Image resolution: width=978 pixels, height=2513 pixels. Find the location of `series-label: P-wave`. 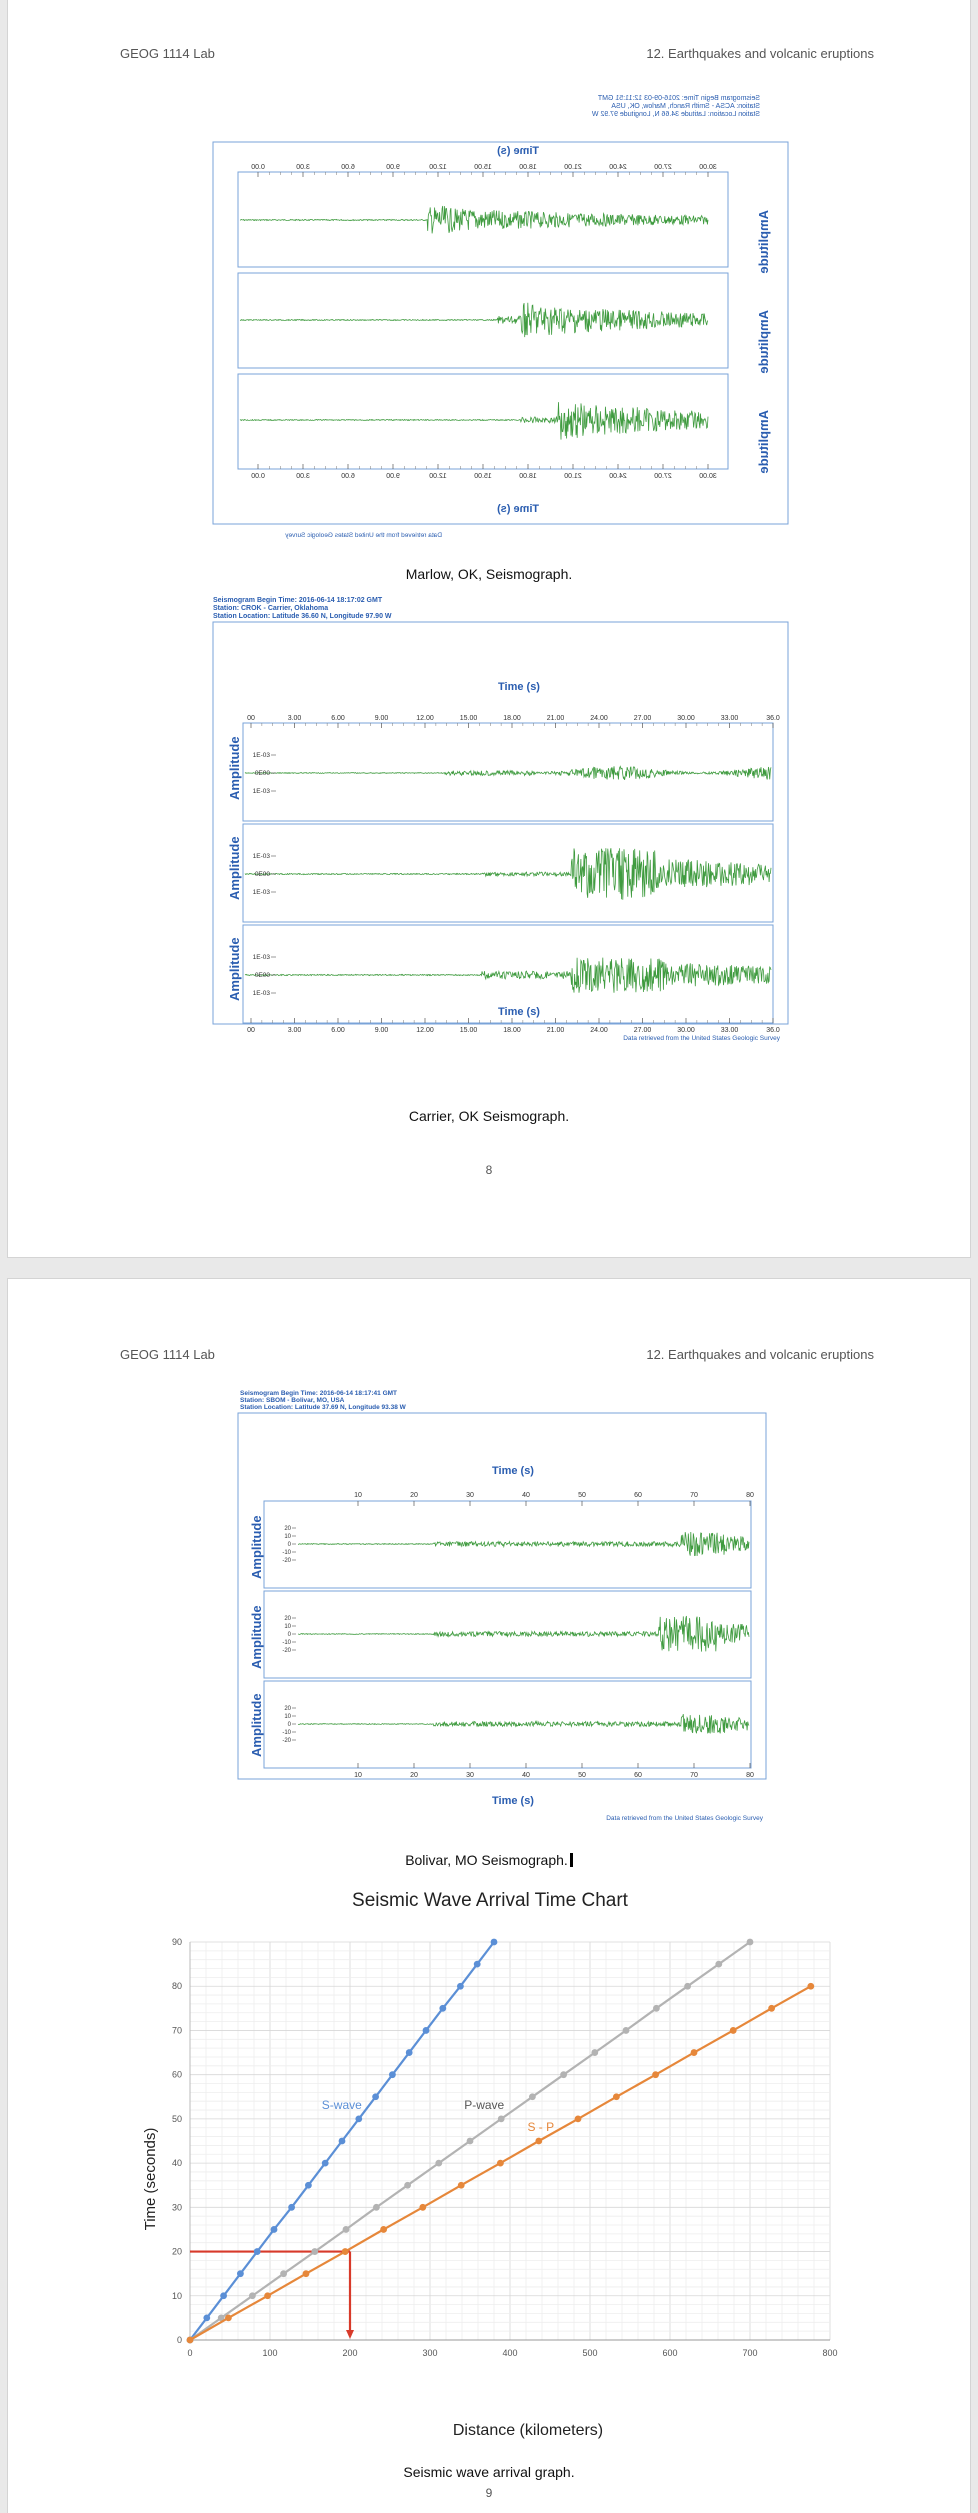

series-label: P-wave is located at coordinates (484, 2105).